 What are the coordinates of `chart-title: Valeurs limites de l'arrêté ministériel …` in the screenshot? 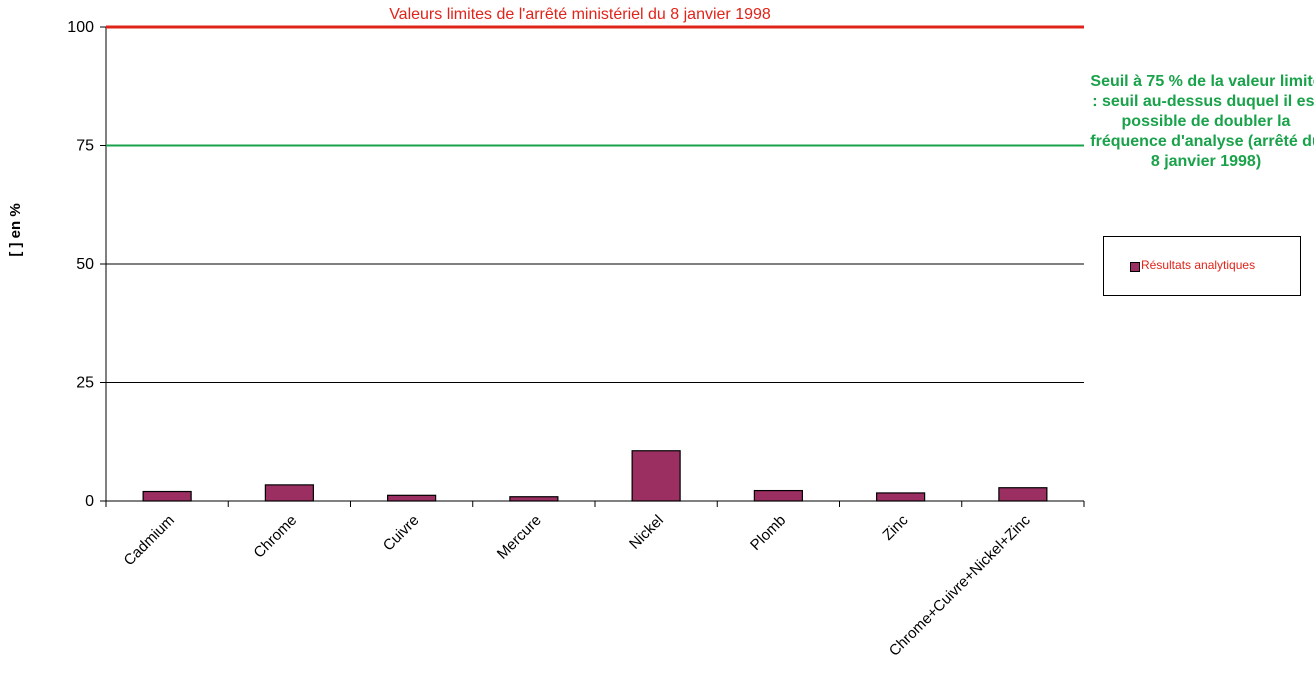 It's located at (580, 14).